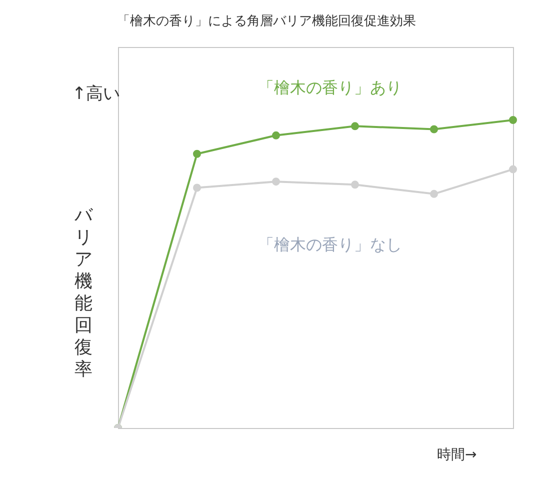 The image size is (533, 493). I want to click on x-axis-title: 時間→, so click(457, 455).